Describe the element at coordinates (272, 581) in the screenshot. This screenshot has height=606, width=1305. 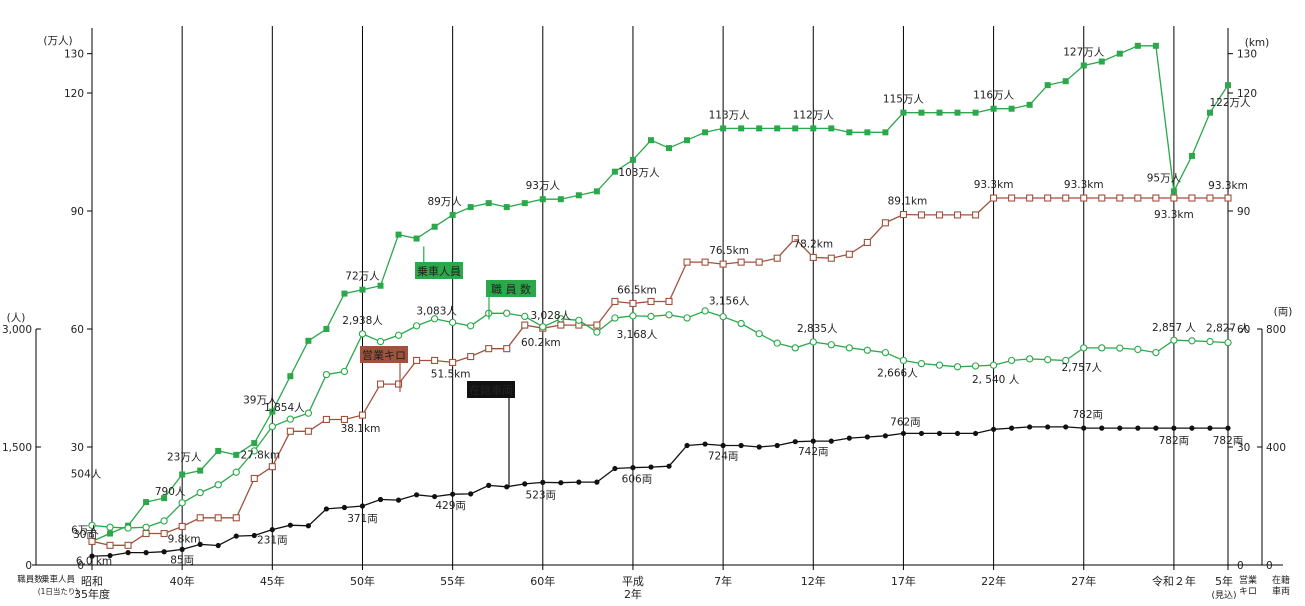
I see `x-tick-label: 45年` at that location.